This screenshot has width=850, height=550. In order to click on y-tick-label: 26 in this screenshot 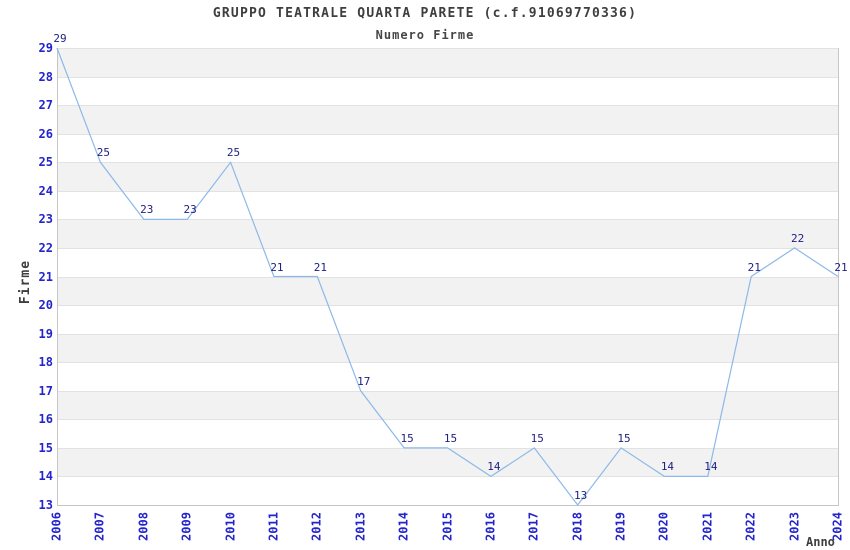, I will do `click(45, 133)`.